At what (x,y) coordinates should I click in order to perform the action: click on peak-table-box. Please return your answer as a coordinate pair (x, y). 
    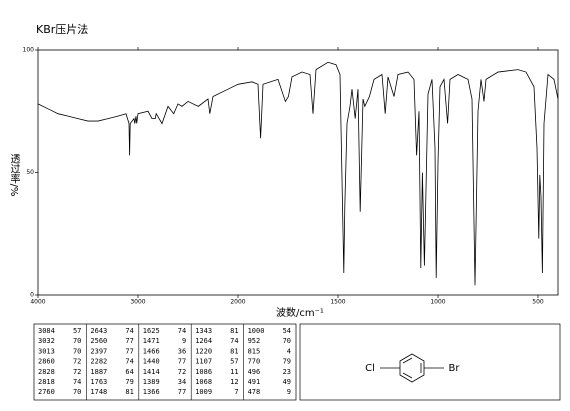
    Looking at the image, I should click on (165, 362).